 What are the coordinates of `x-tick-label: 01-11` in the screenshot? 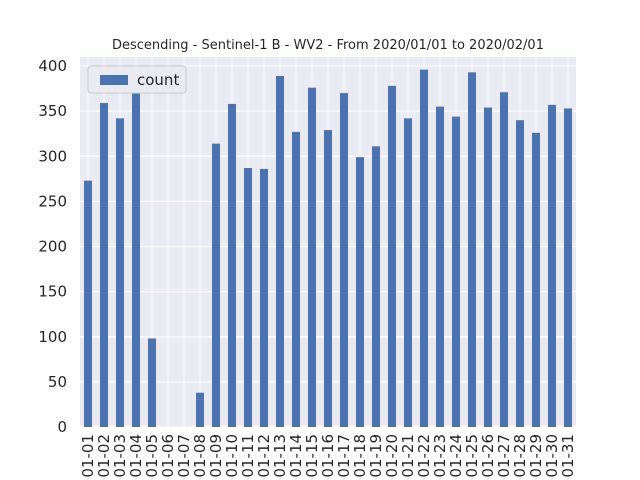 It's located at (248, 456).